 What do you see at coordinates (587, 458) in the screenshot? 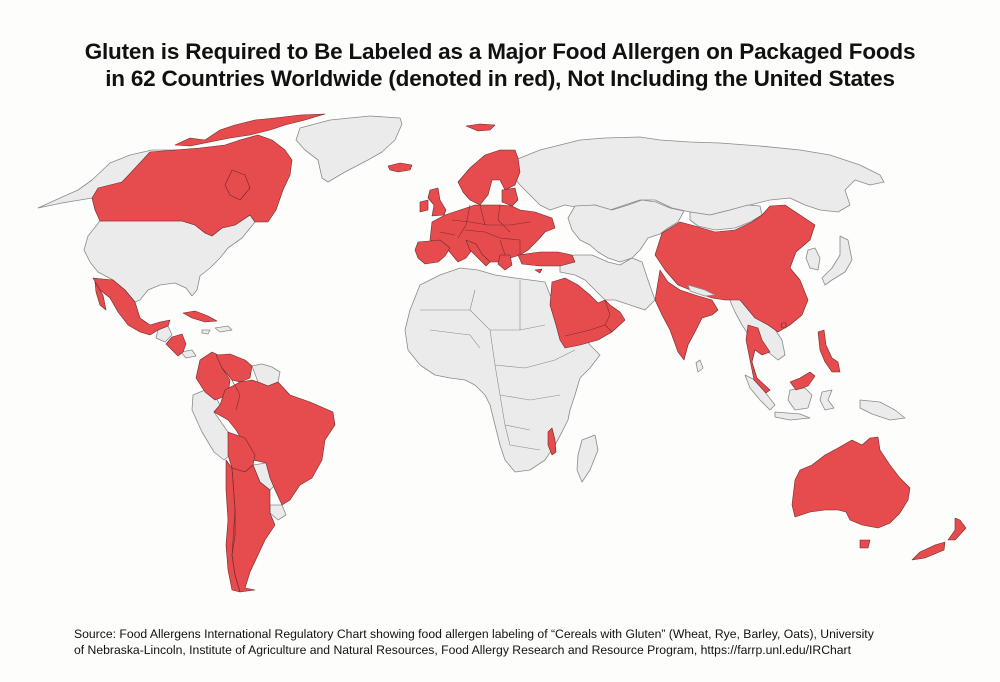
I see `country-madagascar` at bounding box center [587, 458].